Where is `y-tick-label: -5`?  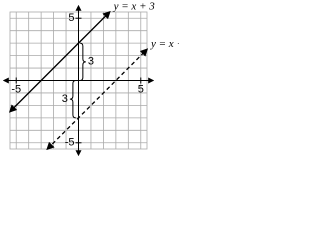
y-tick-label: -5 is located at coordinates (70, 143).